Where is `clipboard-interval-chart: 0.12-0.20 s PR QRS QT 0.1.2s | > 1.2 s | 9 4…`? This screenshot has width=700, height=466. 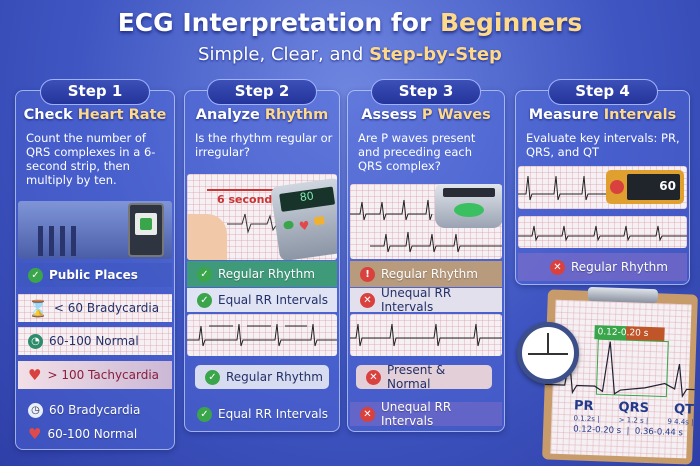
clipboard-interval-chart: 0.12-0.20 s PR QRS QT 0.1.2s | > 1.2 s | 9 4… is located at coordinates (620, 375).